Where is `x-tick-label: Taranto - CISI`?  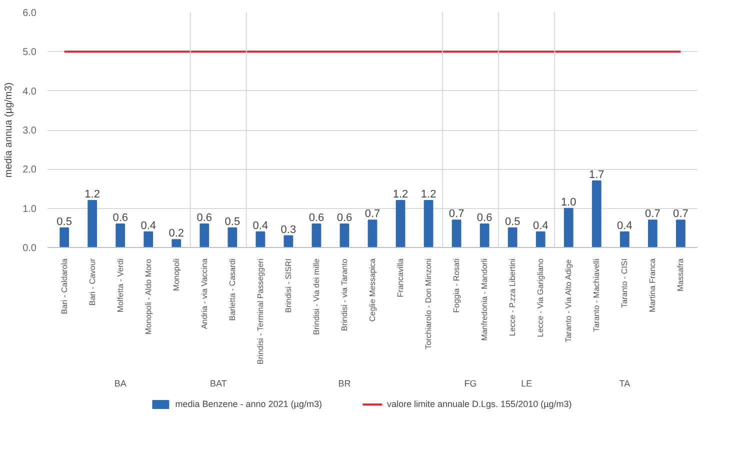
x-tick-label: Taranto - CISI is located at coordinates (625, 283).